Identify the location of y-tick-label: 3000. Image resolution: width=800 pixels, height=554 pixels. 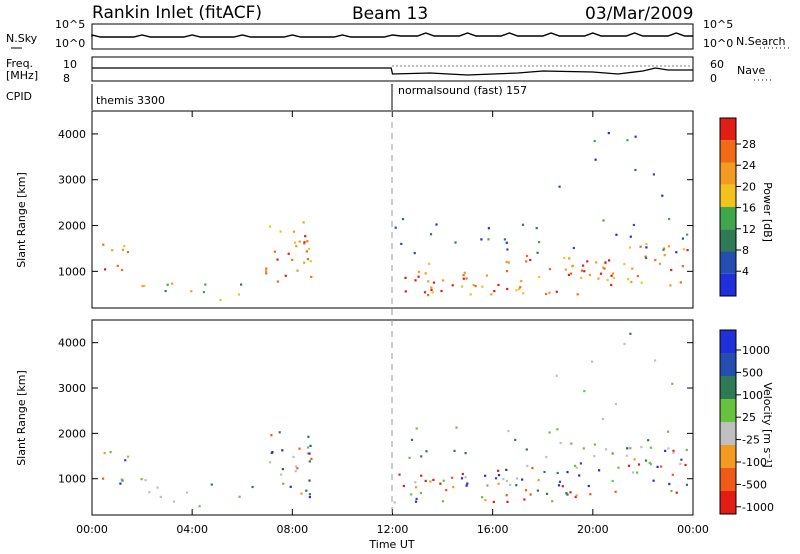
(72, 180).